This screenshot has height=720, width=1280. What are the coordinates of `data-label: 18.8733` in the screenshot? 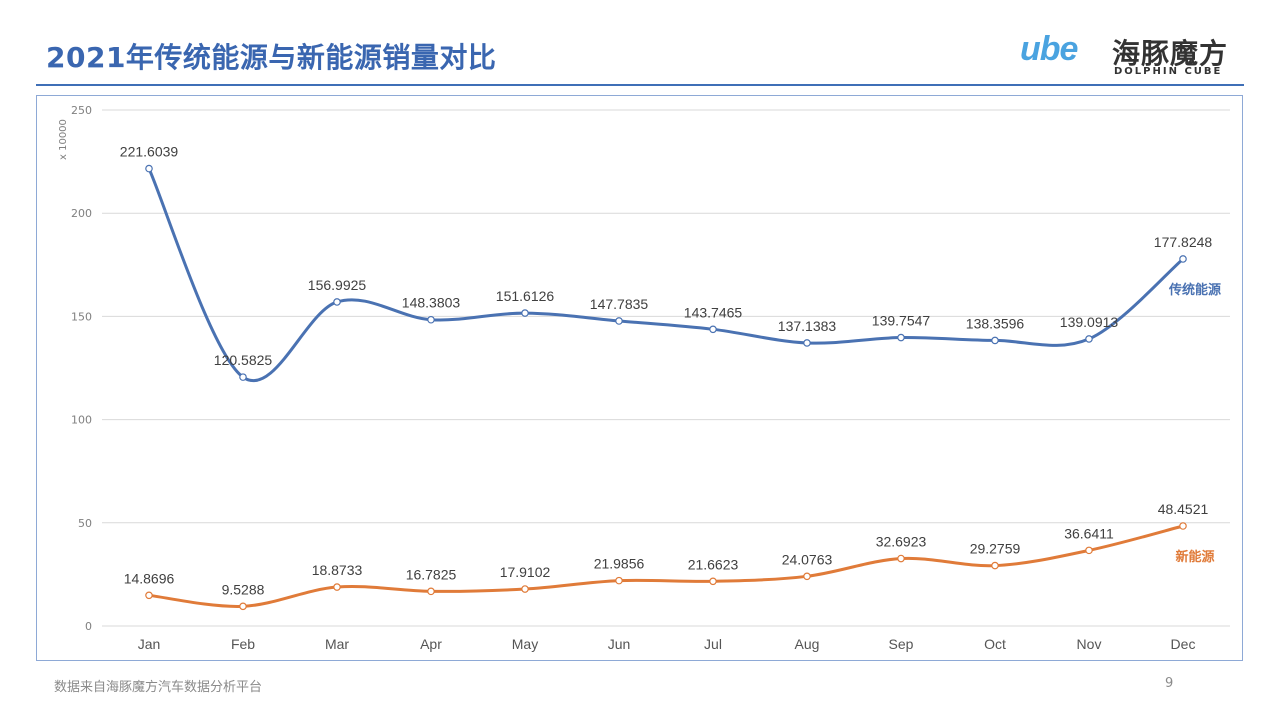 It's located at (337, 570).